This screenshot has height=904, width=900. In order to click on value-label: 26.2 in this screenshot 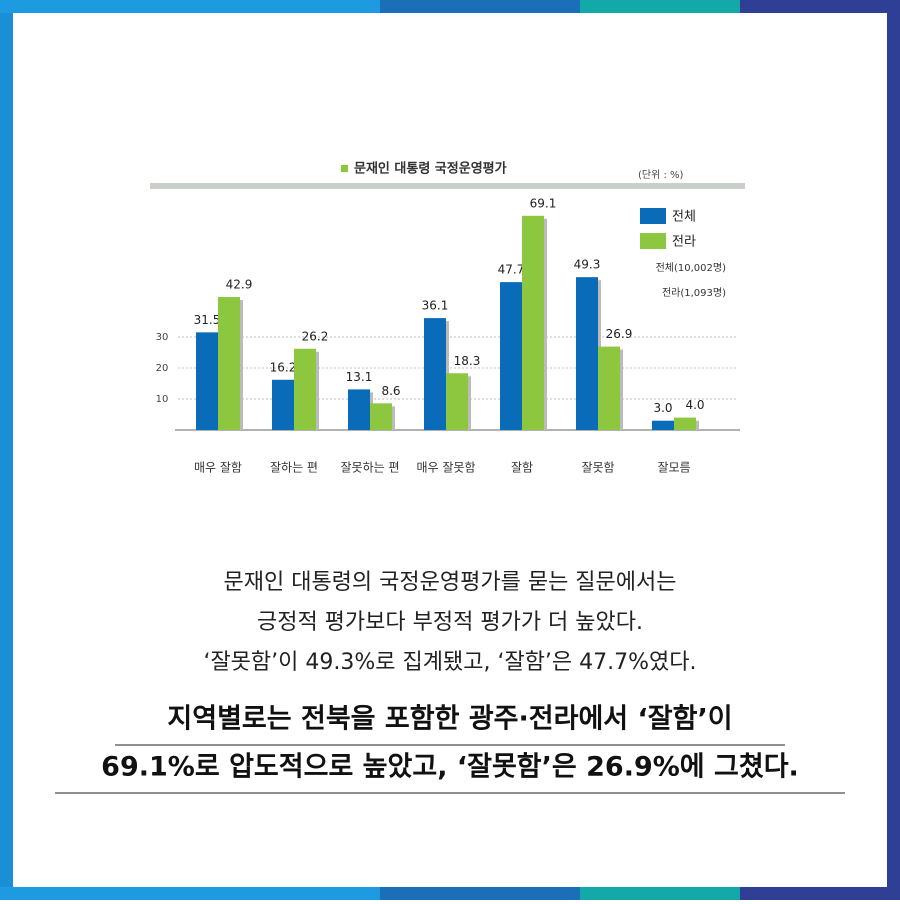, I will do `click(315, 336)`.